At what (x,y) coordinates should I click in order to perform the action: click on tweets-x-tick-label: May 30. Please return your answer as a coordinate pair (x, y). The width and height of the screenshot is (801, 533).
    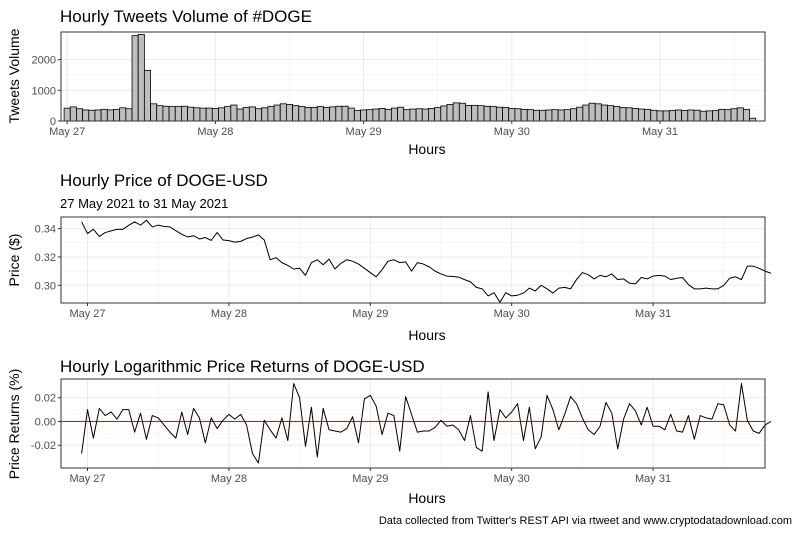
    Looking at the image, I should click on (512, 132).